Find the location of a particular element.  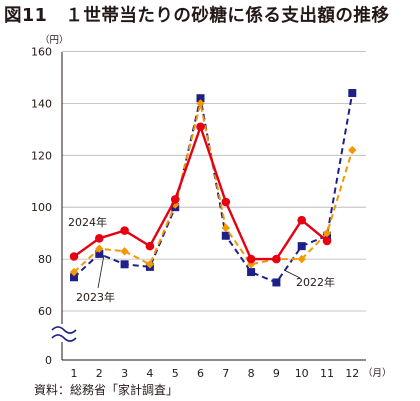

y-tick-label: 100 is located at coordinates (41, 207).